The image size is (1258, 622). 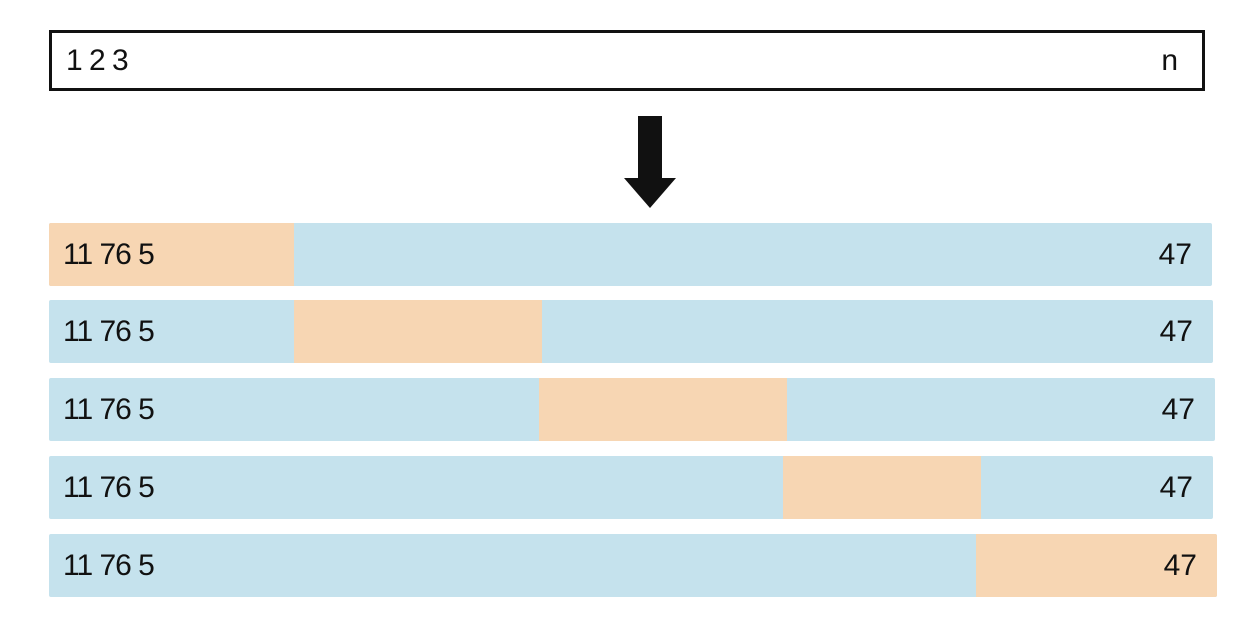 What do you see at coordinates (630, 254) in the screenshot?
I see `fold-row-1: 11 76 5 47` at bounding box center [630, 254].